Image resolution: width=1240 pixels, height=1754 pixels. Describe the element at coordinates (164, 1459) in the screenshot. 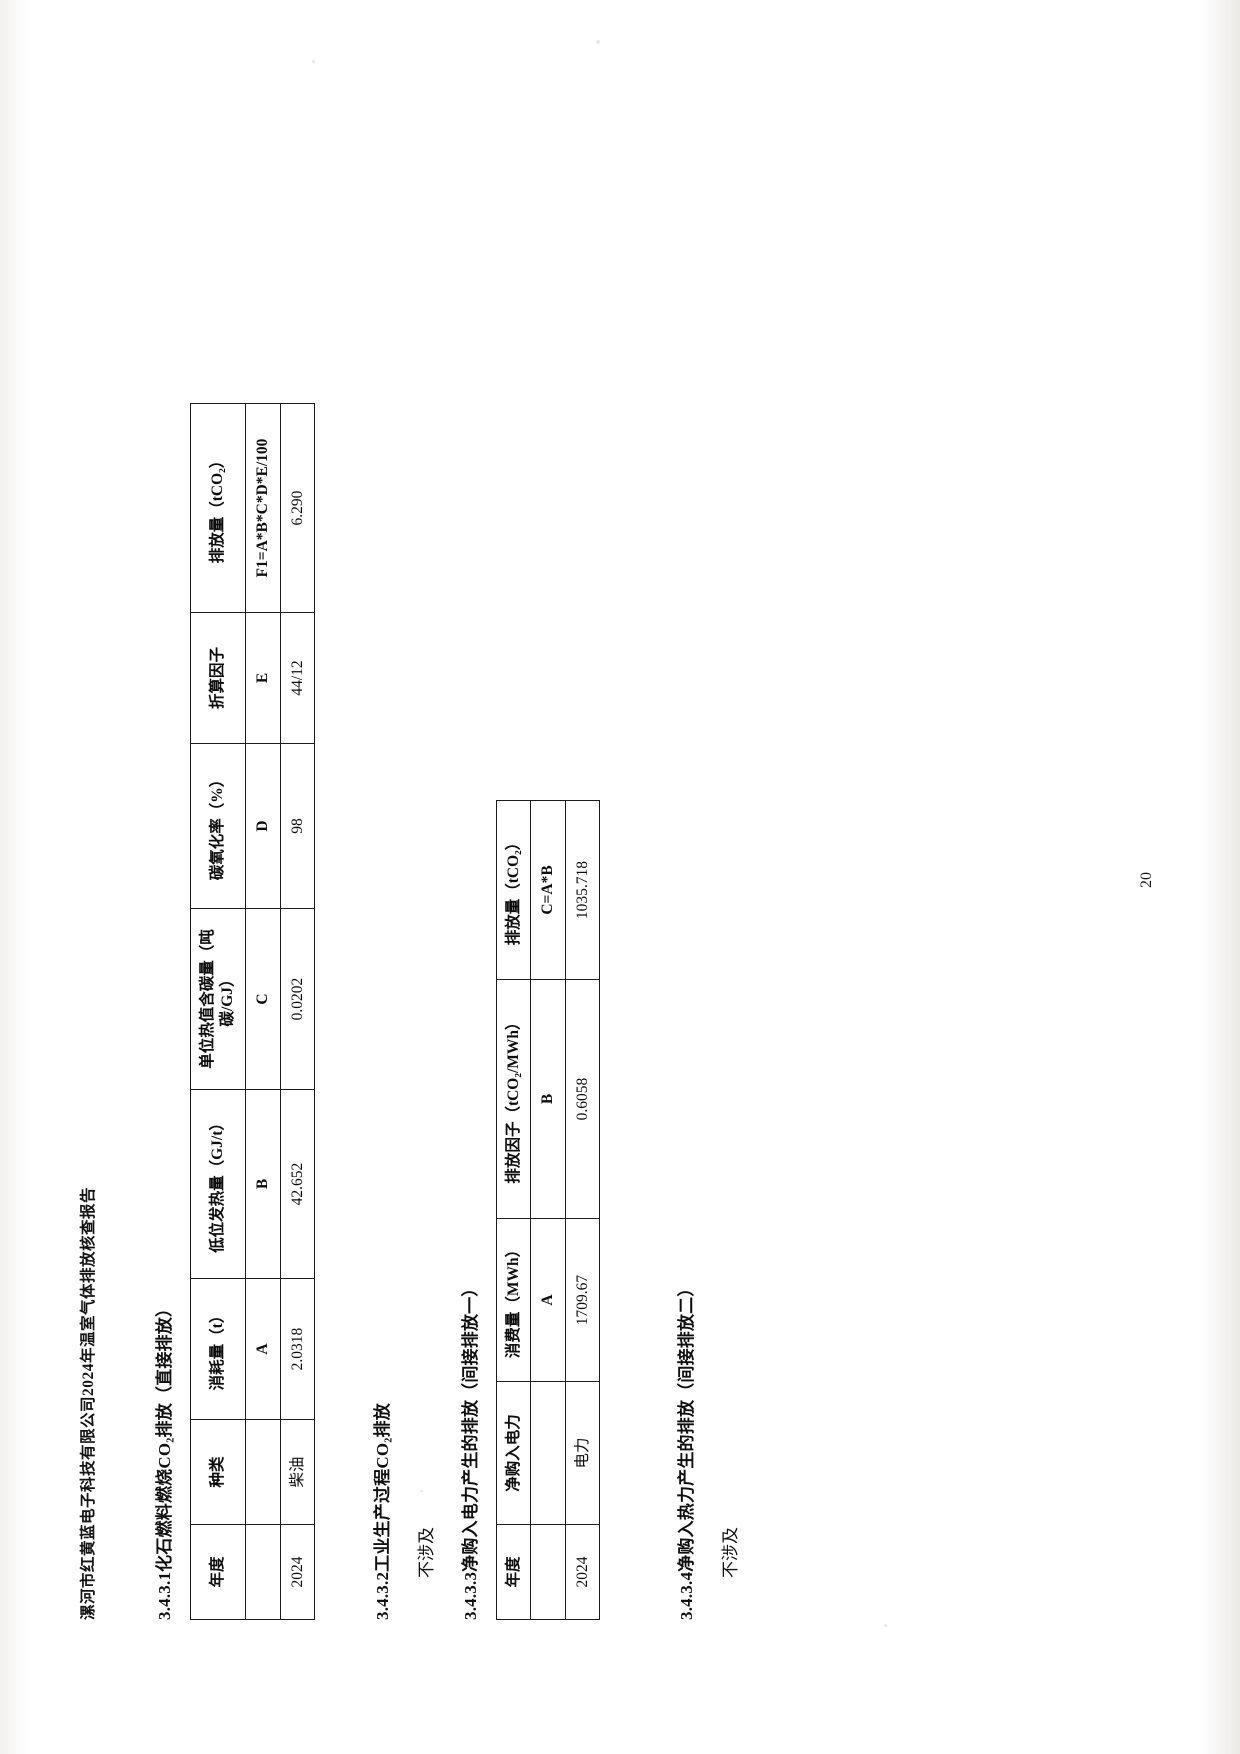

I see `section-heading-3-4-3-1: 3.4.3.1化石燃料燃烧CO₂排放（直接排放）` at that location.